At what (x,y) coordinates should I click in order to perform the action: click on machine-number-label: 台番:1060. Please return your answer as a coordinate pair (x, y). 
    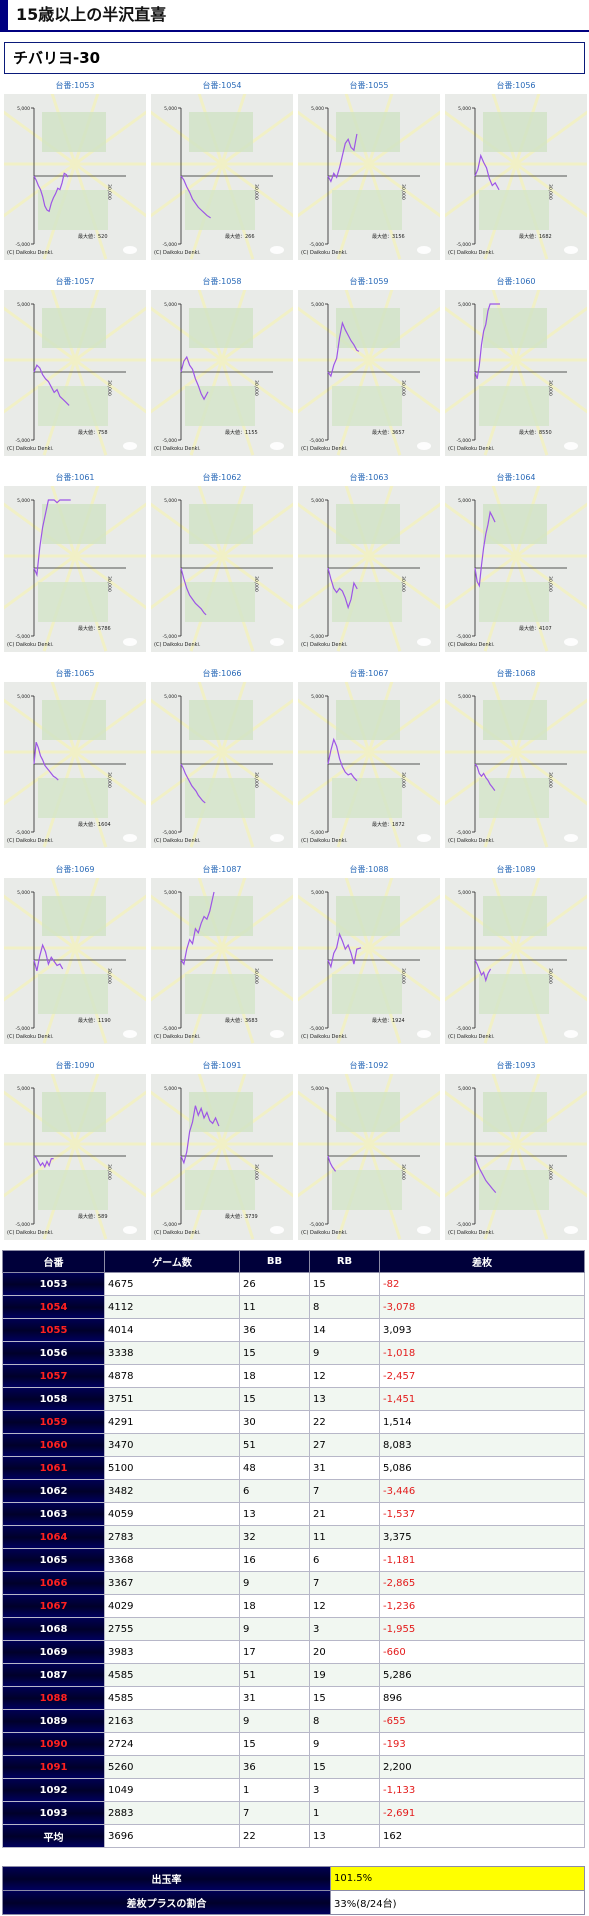
    Looking at the image, I should click on (516, 281).